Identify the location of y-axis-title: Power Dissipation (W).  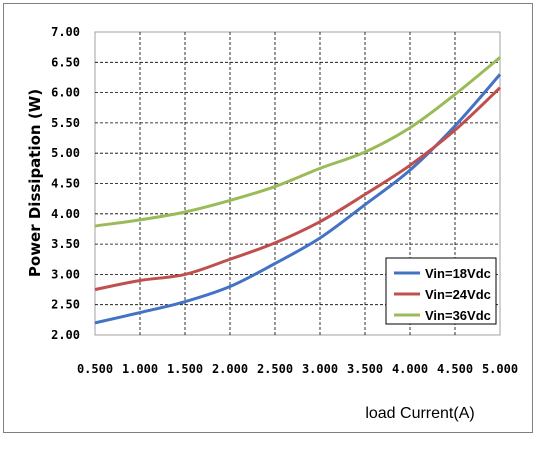
(35, 183).